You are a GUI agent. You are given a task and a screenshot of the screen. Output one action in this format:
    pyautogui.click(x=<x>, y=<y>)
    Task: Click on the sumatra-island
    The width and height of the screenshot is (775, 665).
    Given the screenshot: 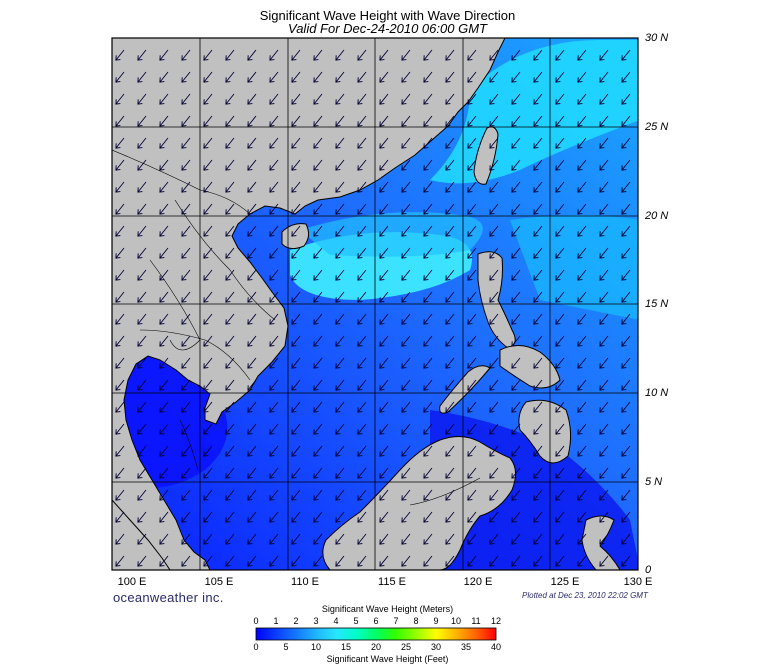 What is the action you would take?
    pyautogui.click(x=141, y=534)
    